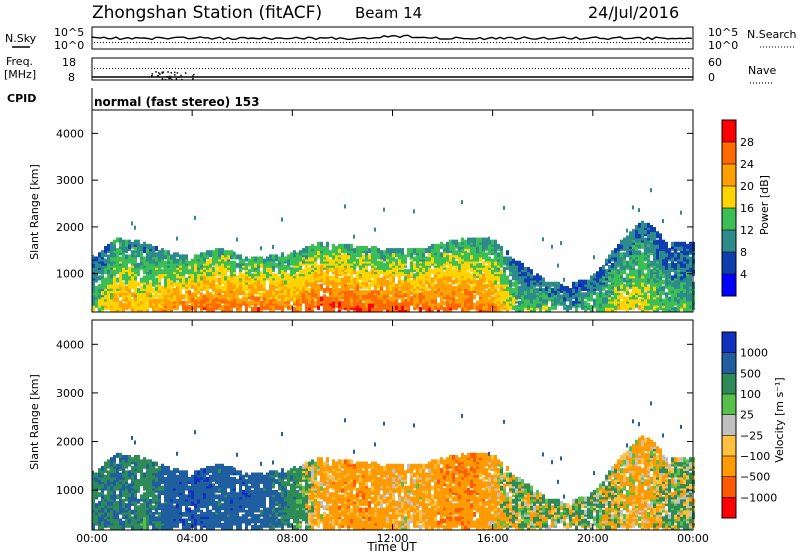  I want to click on nsky-label: N.Sky, so click(21, 38).